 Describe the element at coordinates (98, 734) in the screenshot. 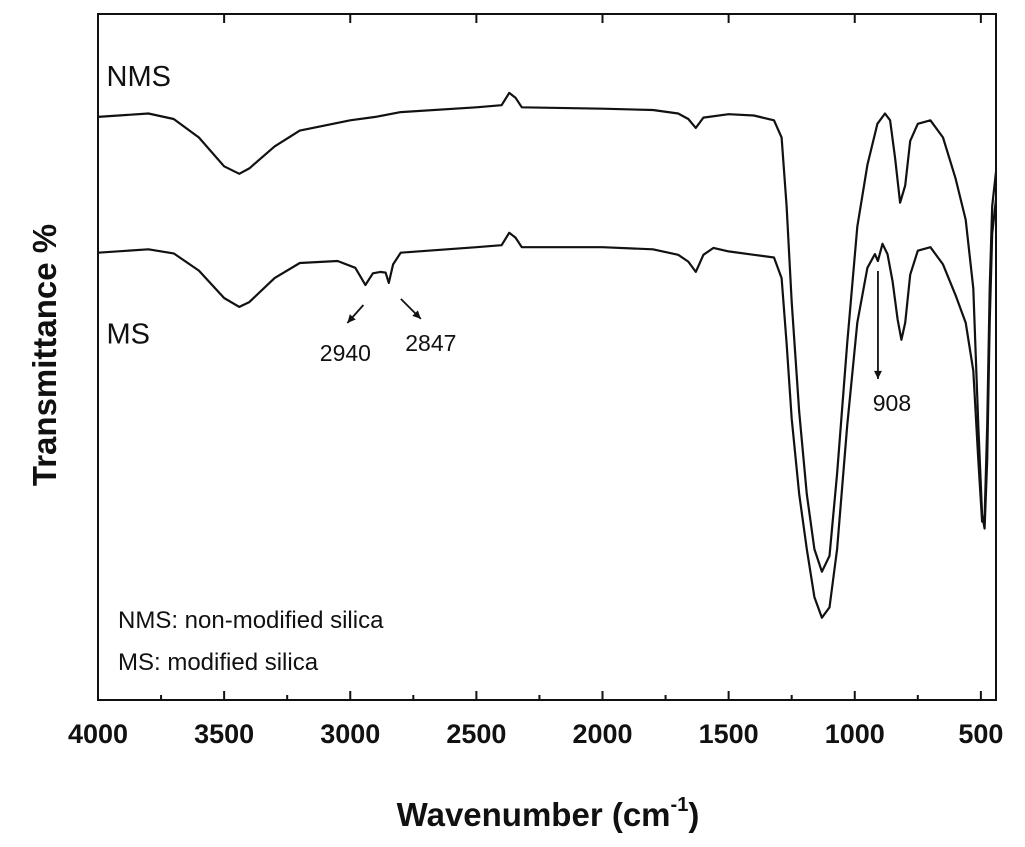

I see `x-tick-label-4000: 4000` at that location.